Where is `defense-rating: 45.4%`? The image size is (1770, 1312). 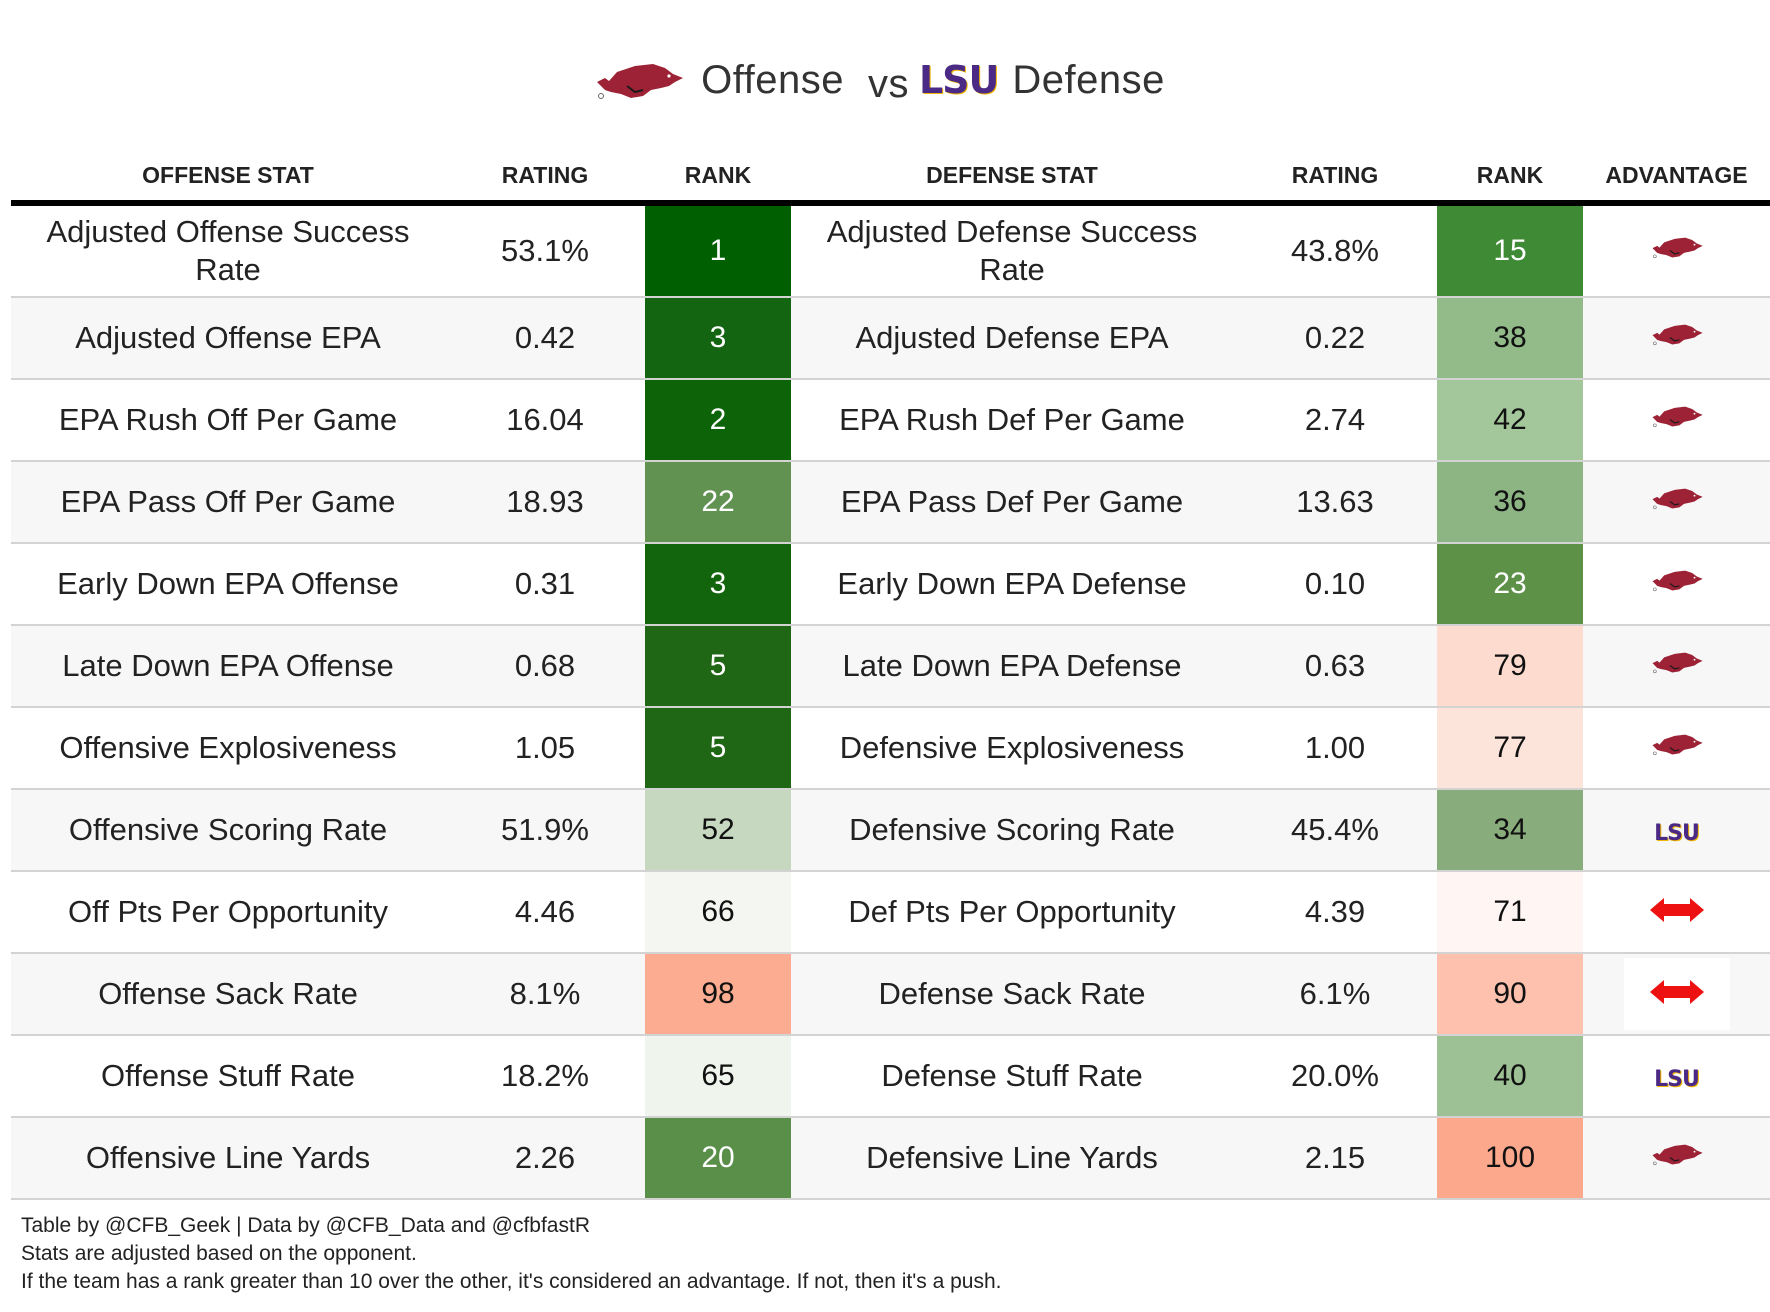
defense-rating: 45.4% is located at coordinates (1335, 830).